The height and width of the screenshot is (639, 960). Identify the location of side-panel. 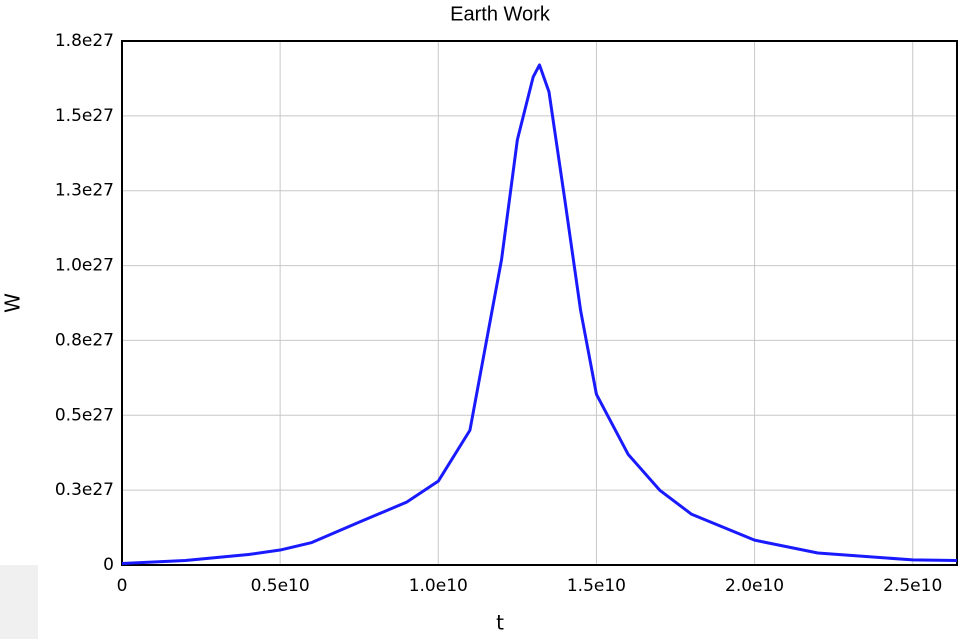
(19, 602).